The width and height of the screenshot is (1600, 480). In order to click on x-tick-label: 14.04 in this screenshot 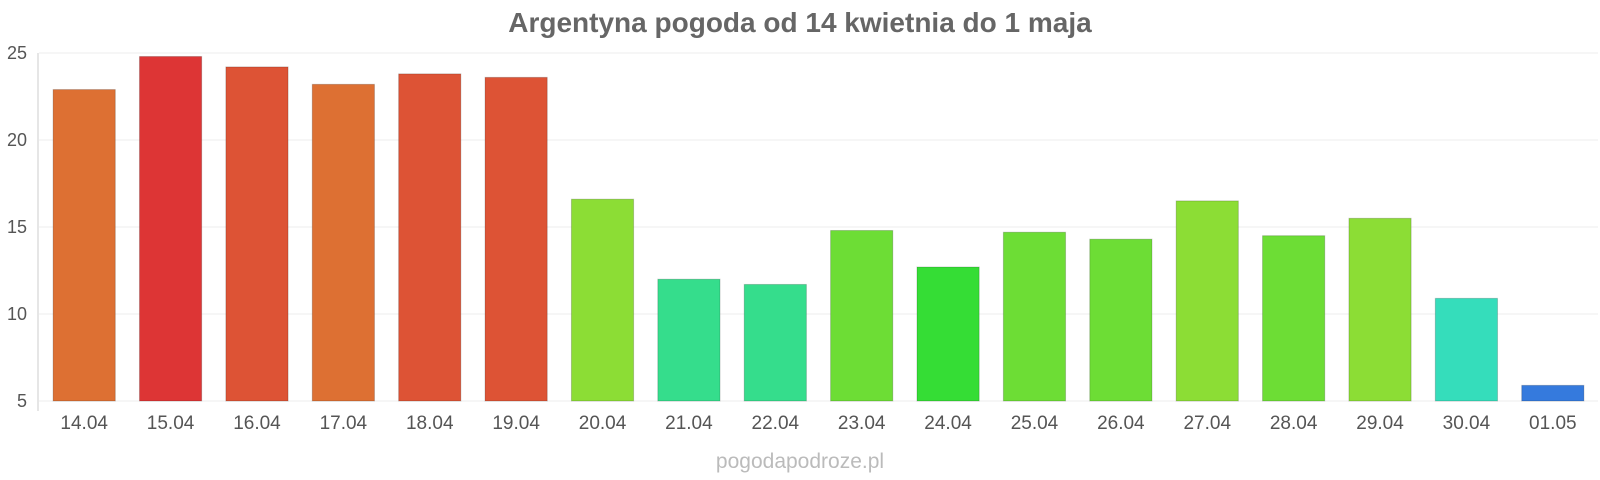, I will do `click(84, 423)`.